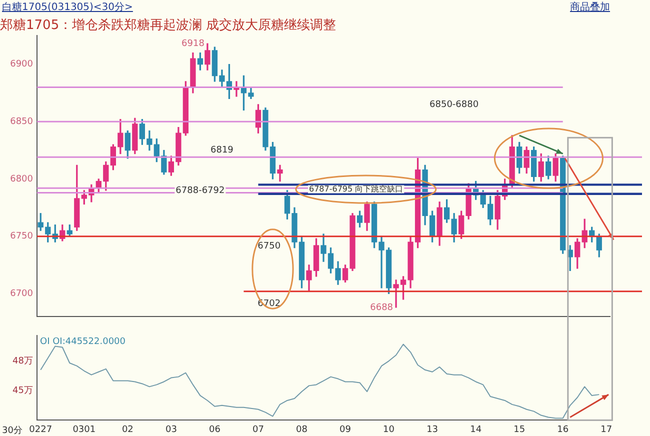  Describe the element at coordinates (67, 7) in the screenshot. I see `text: 白糖1705(031305)<30分>` at that location.